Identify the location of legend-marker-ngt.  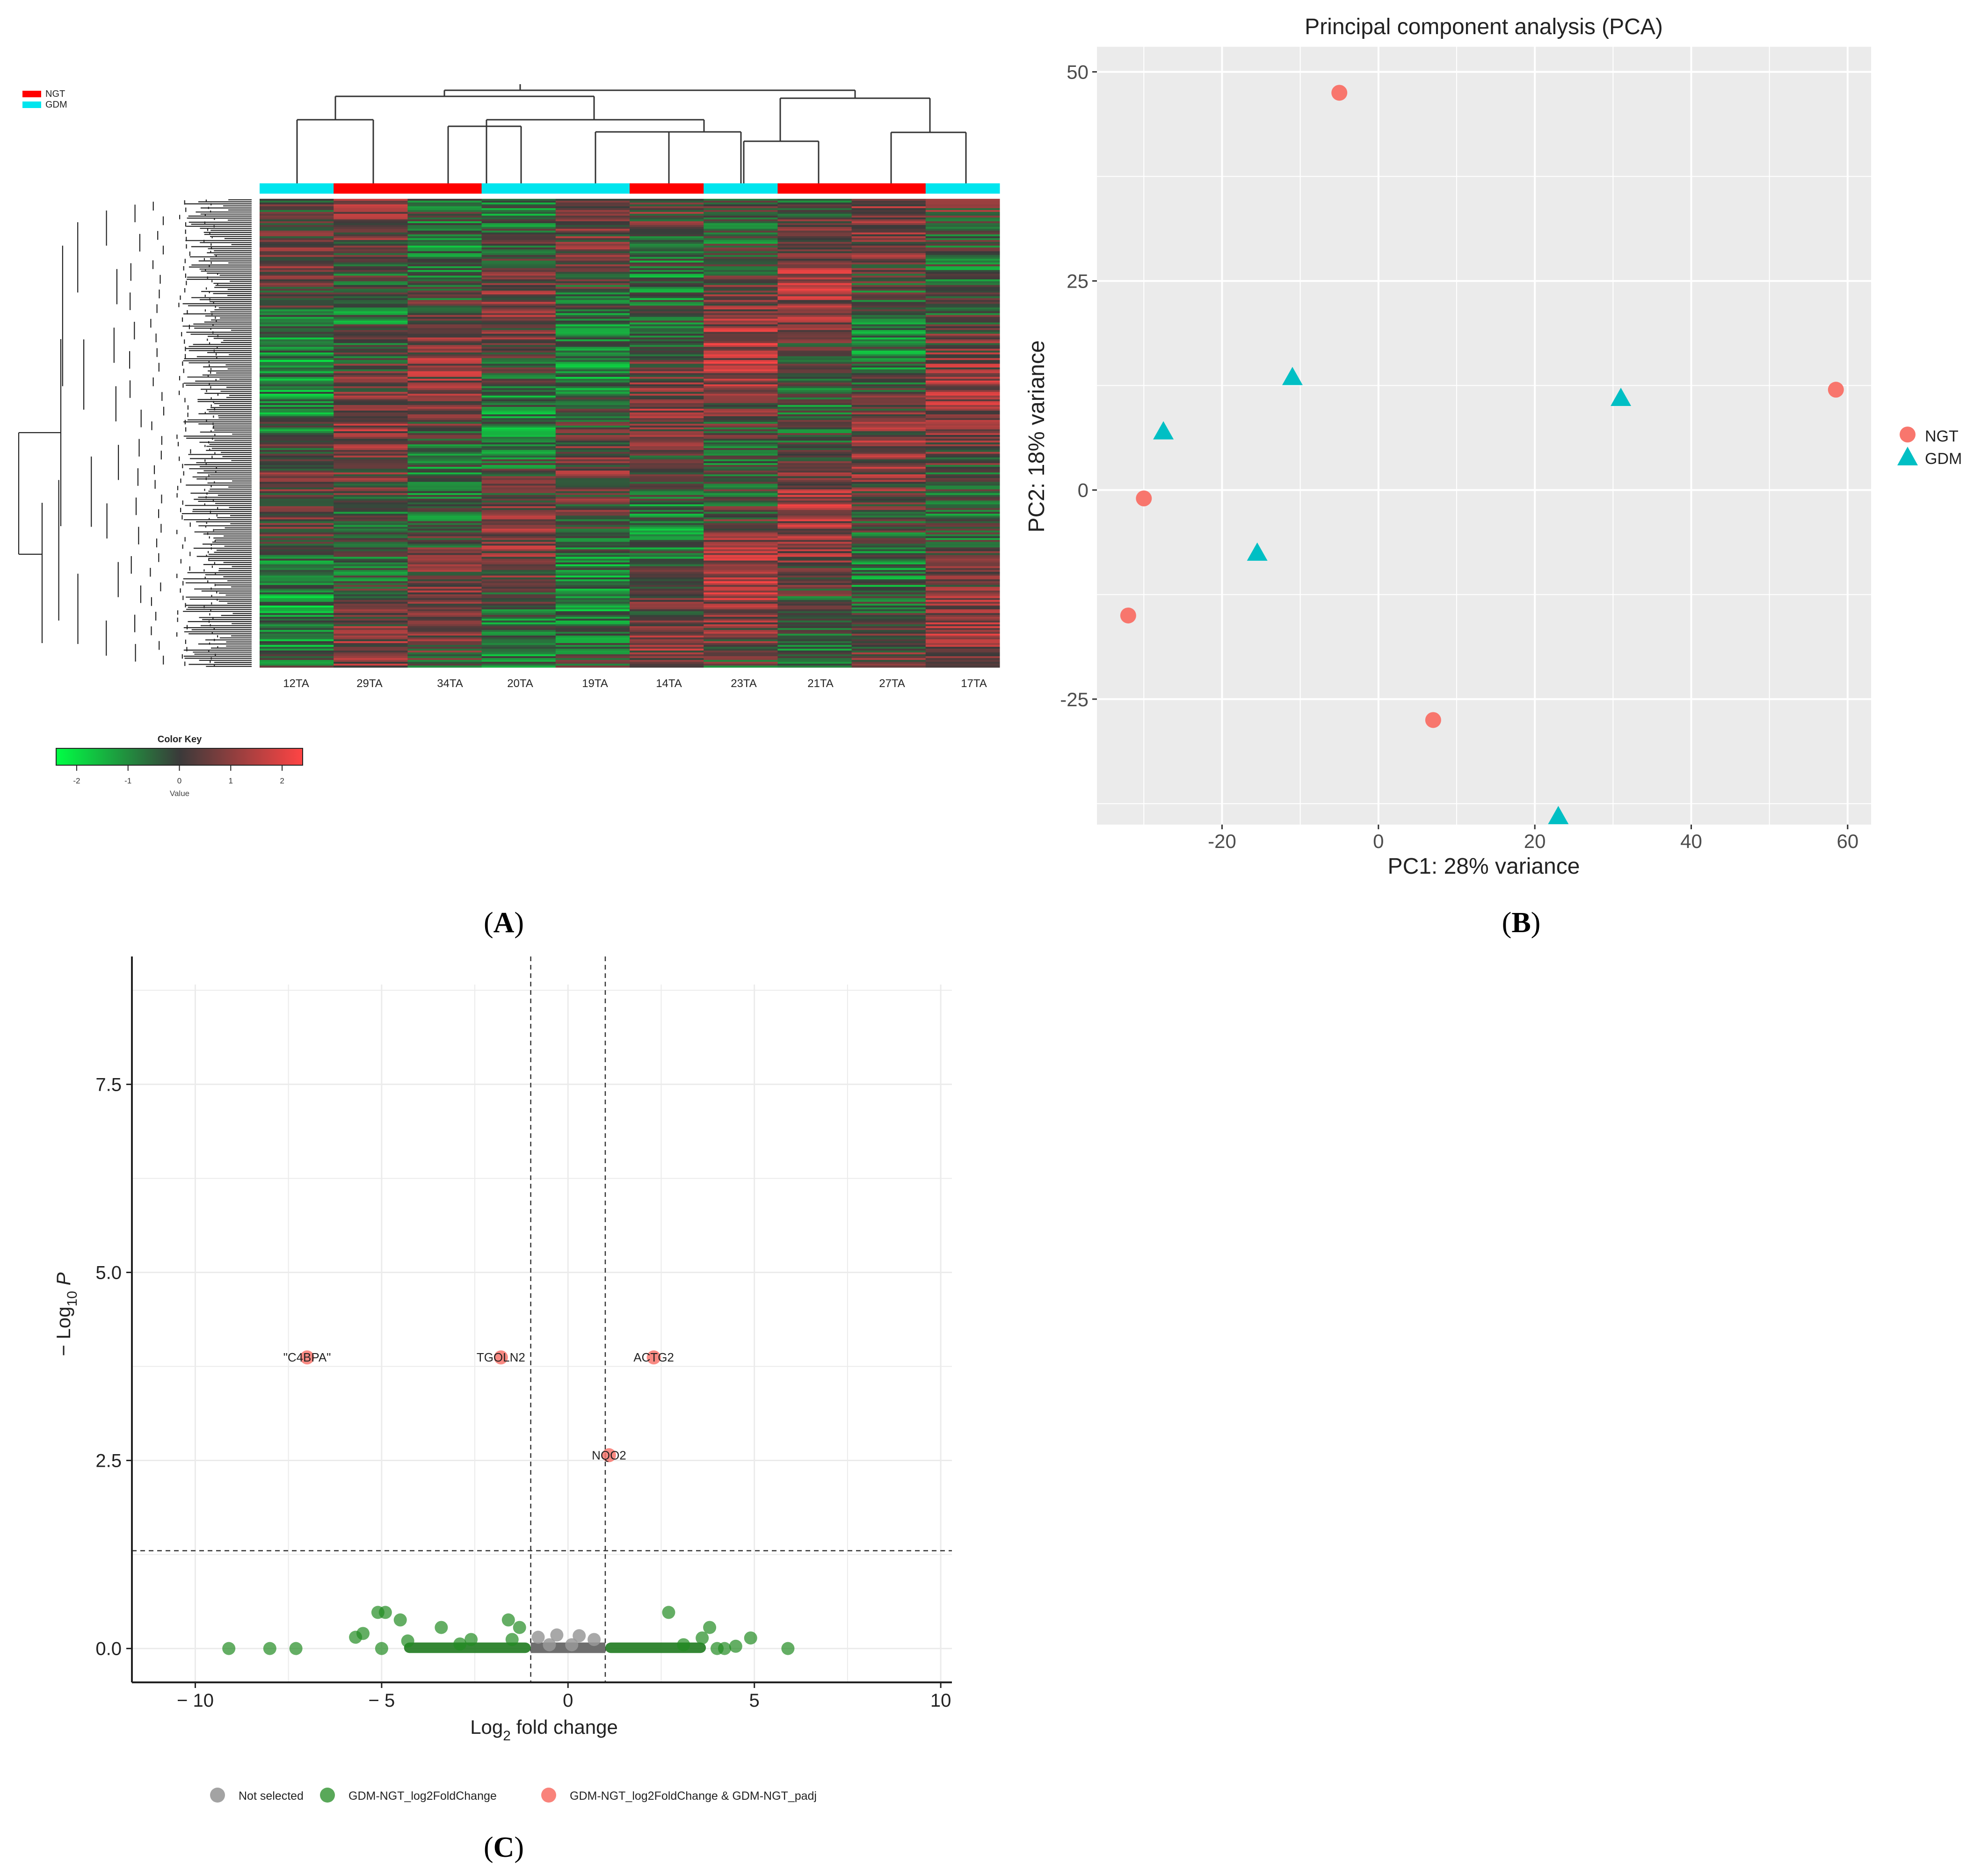
(1908, 434).